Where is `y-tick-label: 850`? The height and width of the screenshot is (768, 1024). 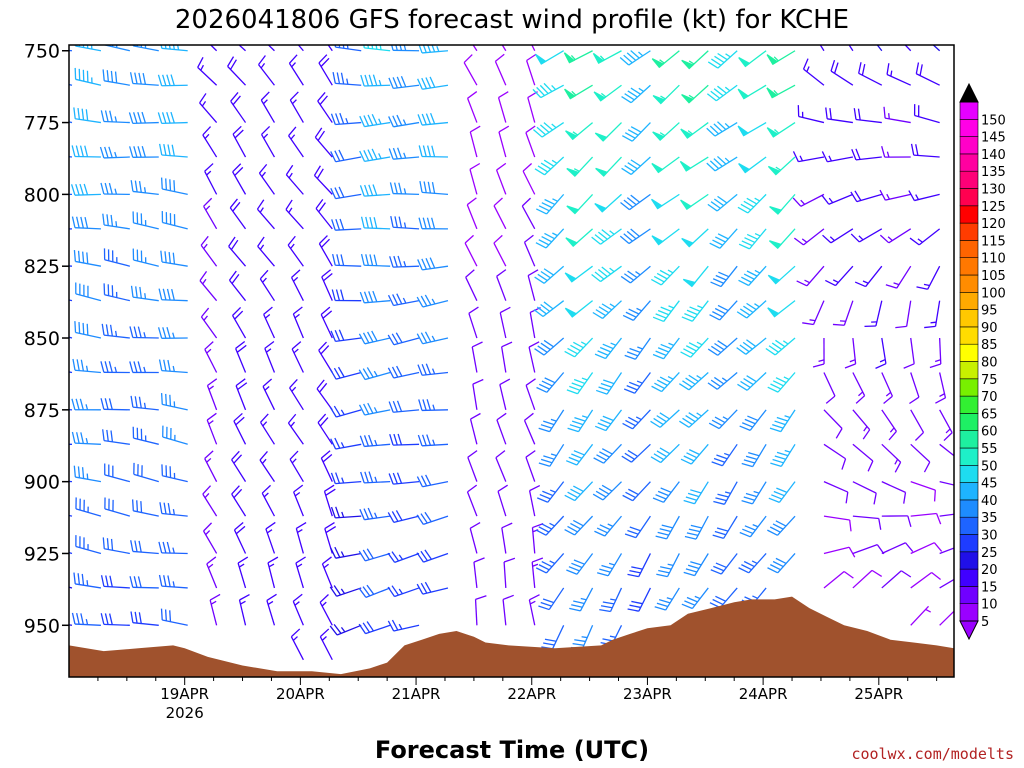 y-tick-label: 850 is located at coordinates (42, 339).